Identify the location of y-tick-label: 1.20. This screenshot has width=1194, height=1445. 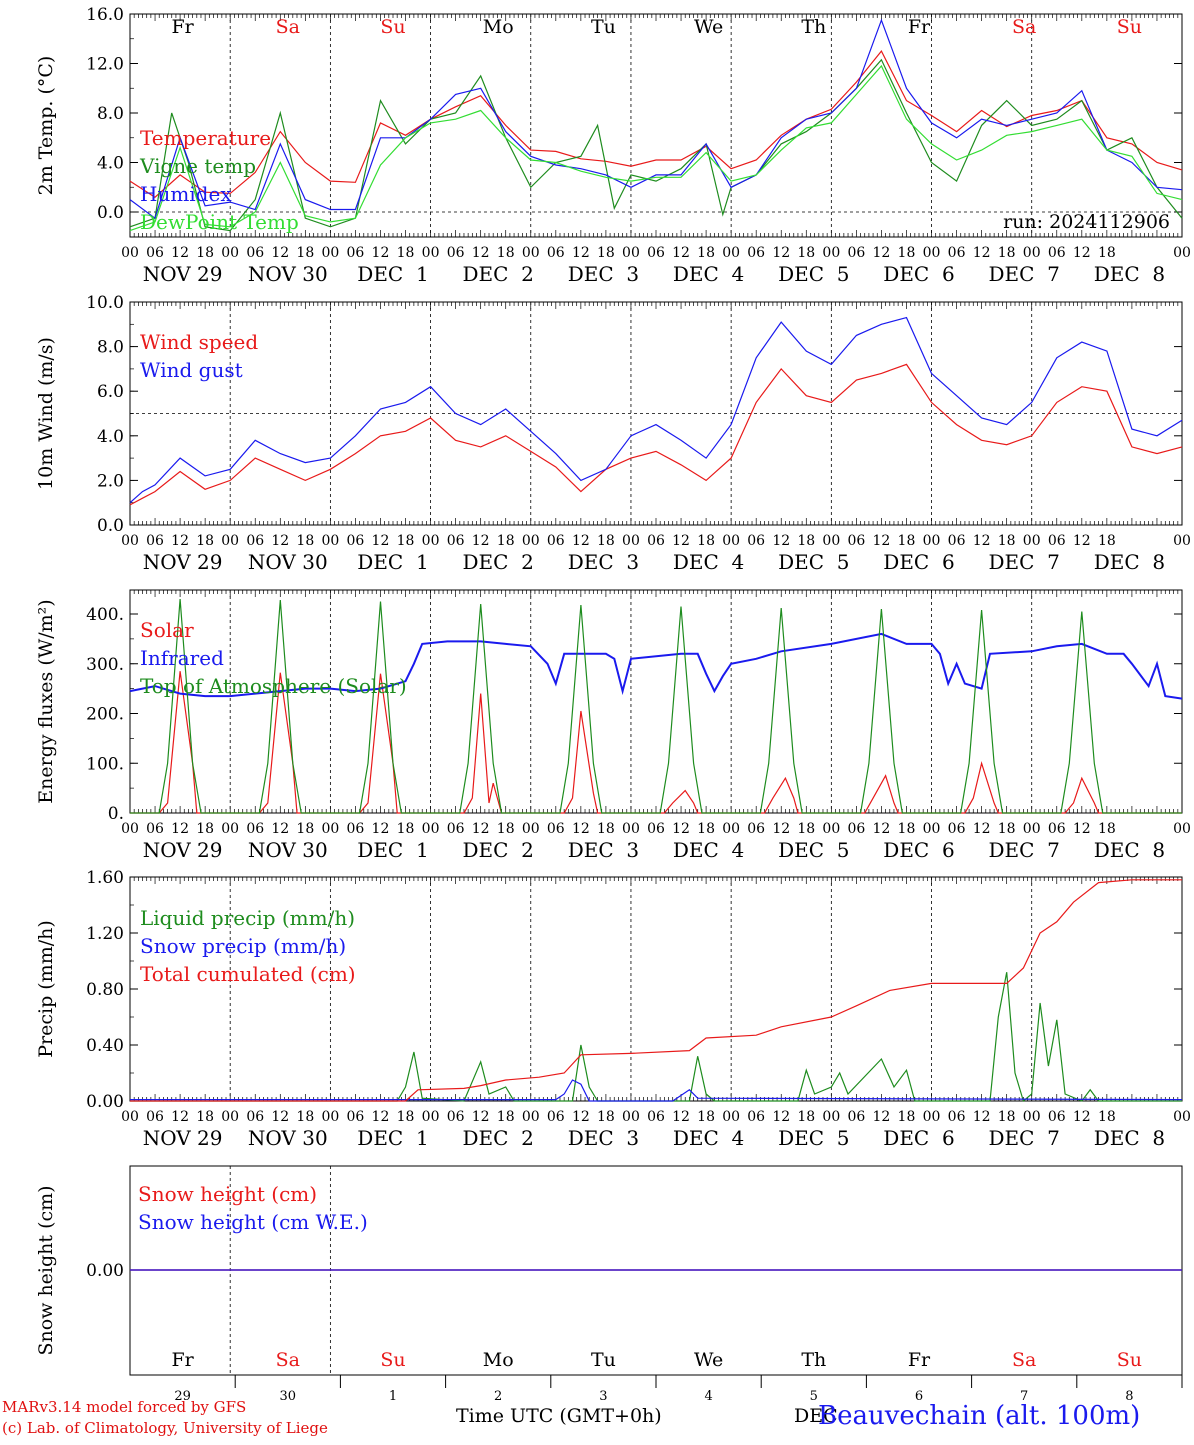
(105, 934).